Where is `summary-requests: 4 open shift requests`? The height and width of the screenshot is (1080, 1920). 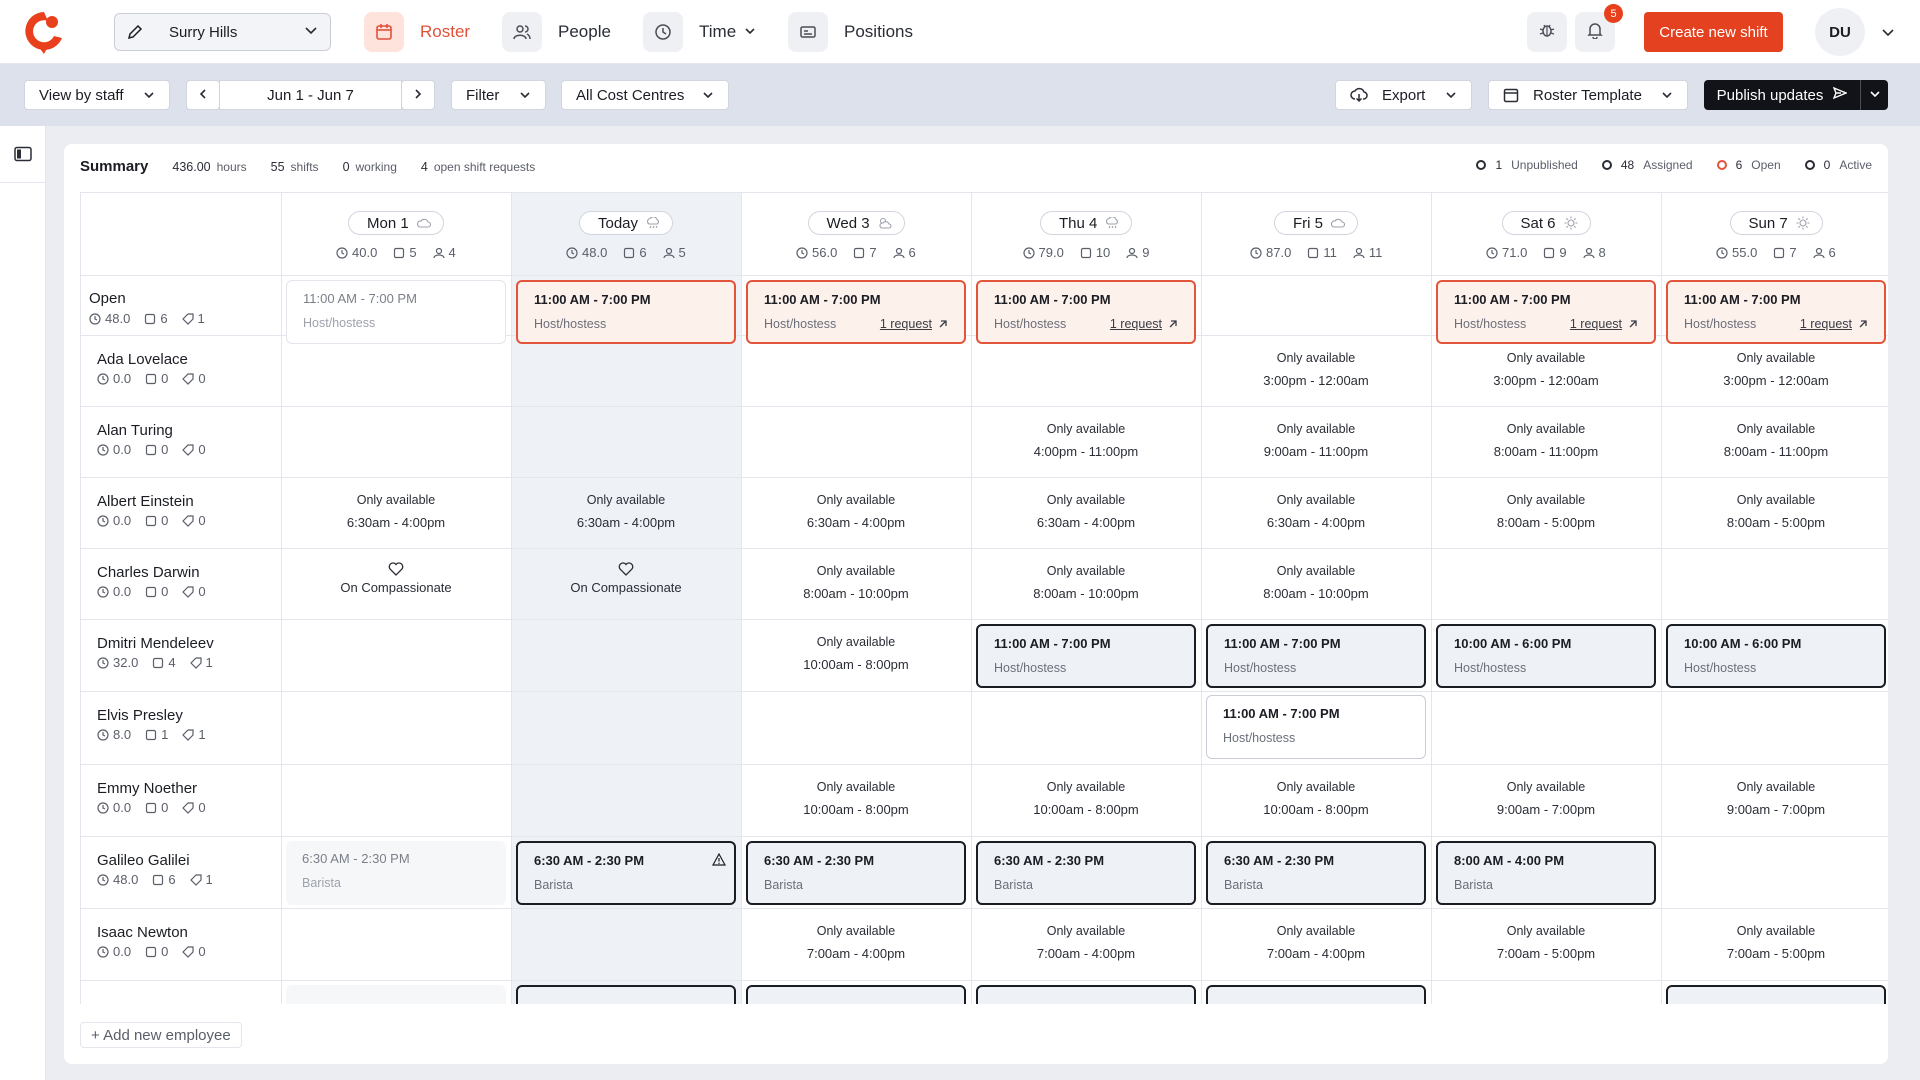
summary-requests: 4 open shift requests is located at coordinates (478, 166).